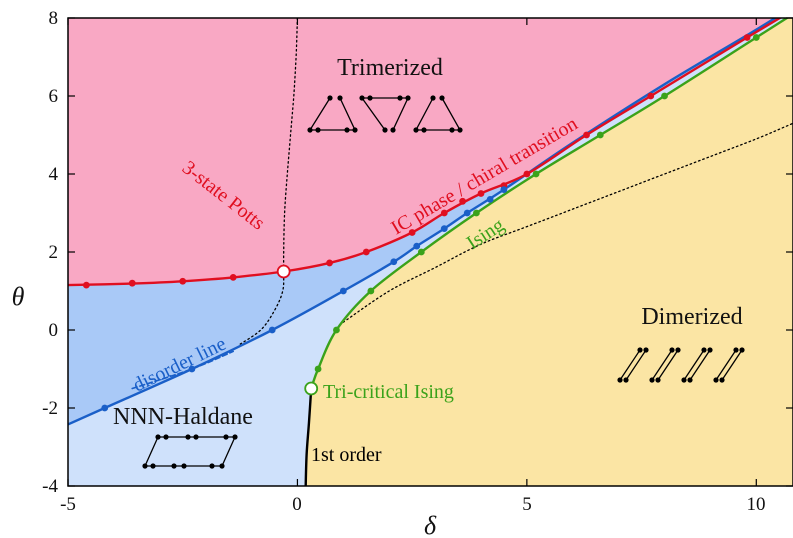 This screenshot has width=793, height=538. I want to click on x-tick-label: 0, so click(297, 504).